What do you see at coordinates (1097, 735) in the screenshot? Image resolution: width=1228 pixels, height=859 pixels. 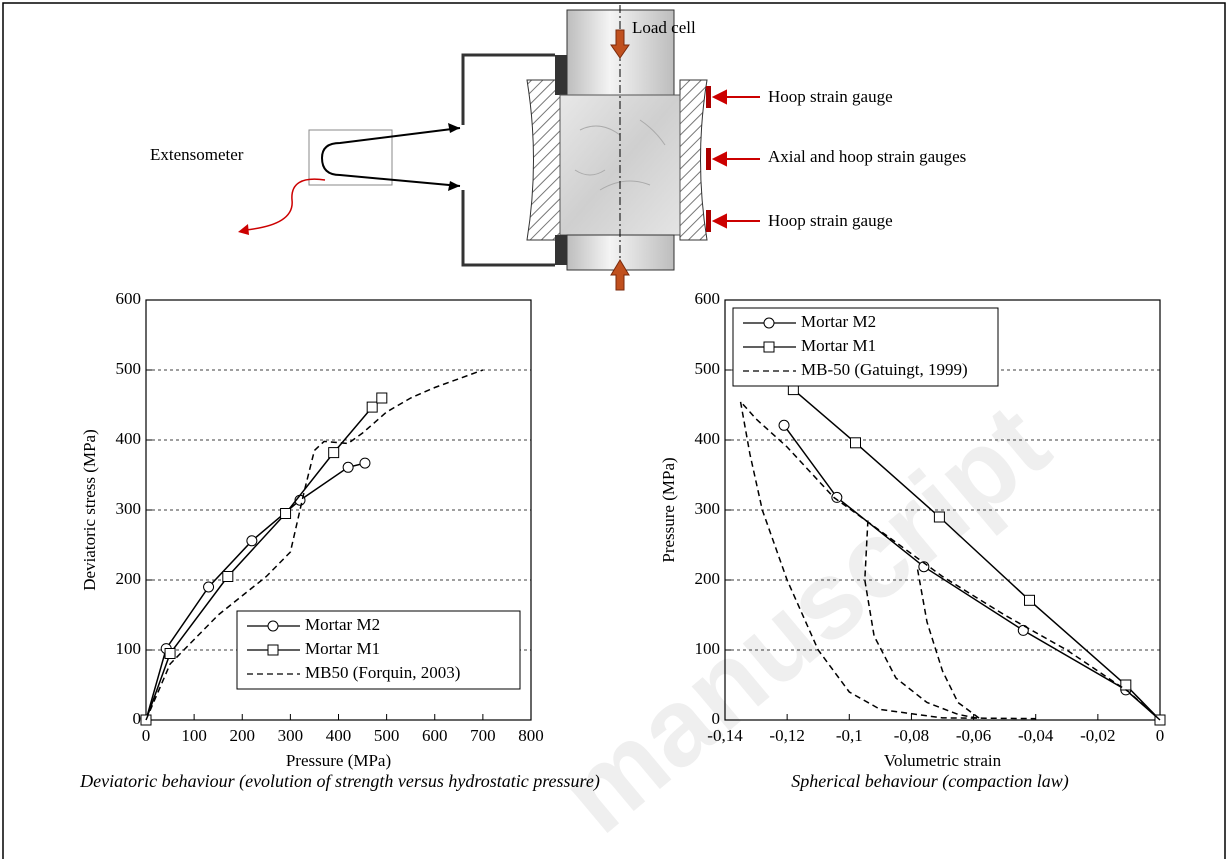 I see `x-tick-label: -0,02` at bounding box center [1097, 735].